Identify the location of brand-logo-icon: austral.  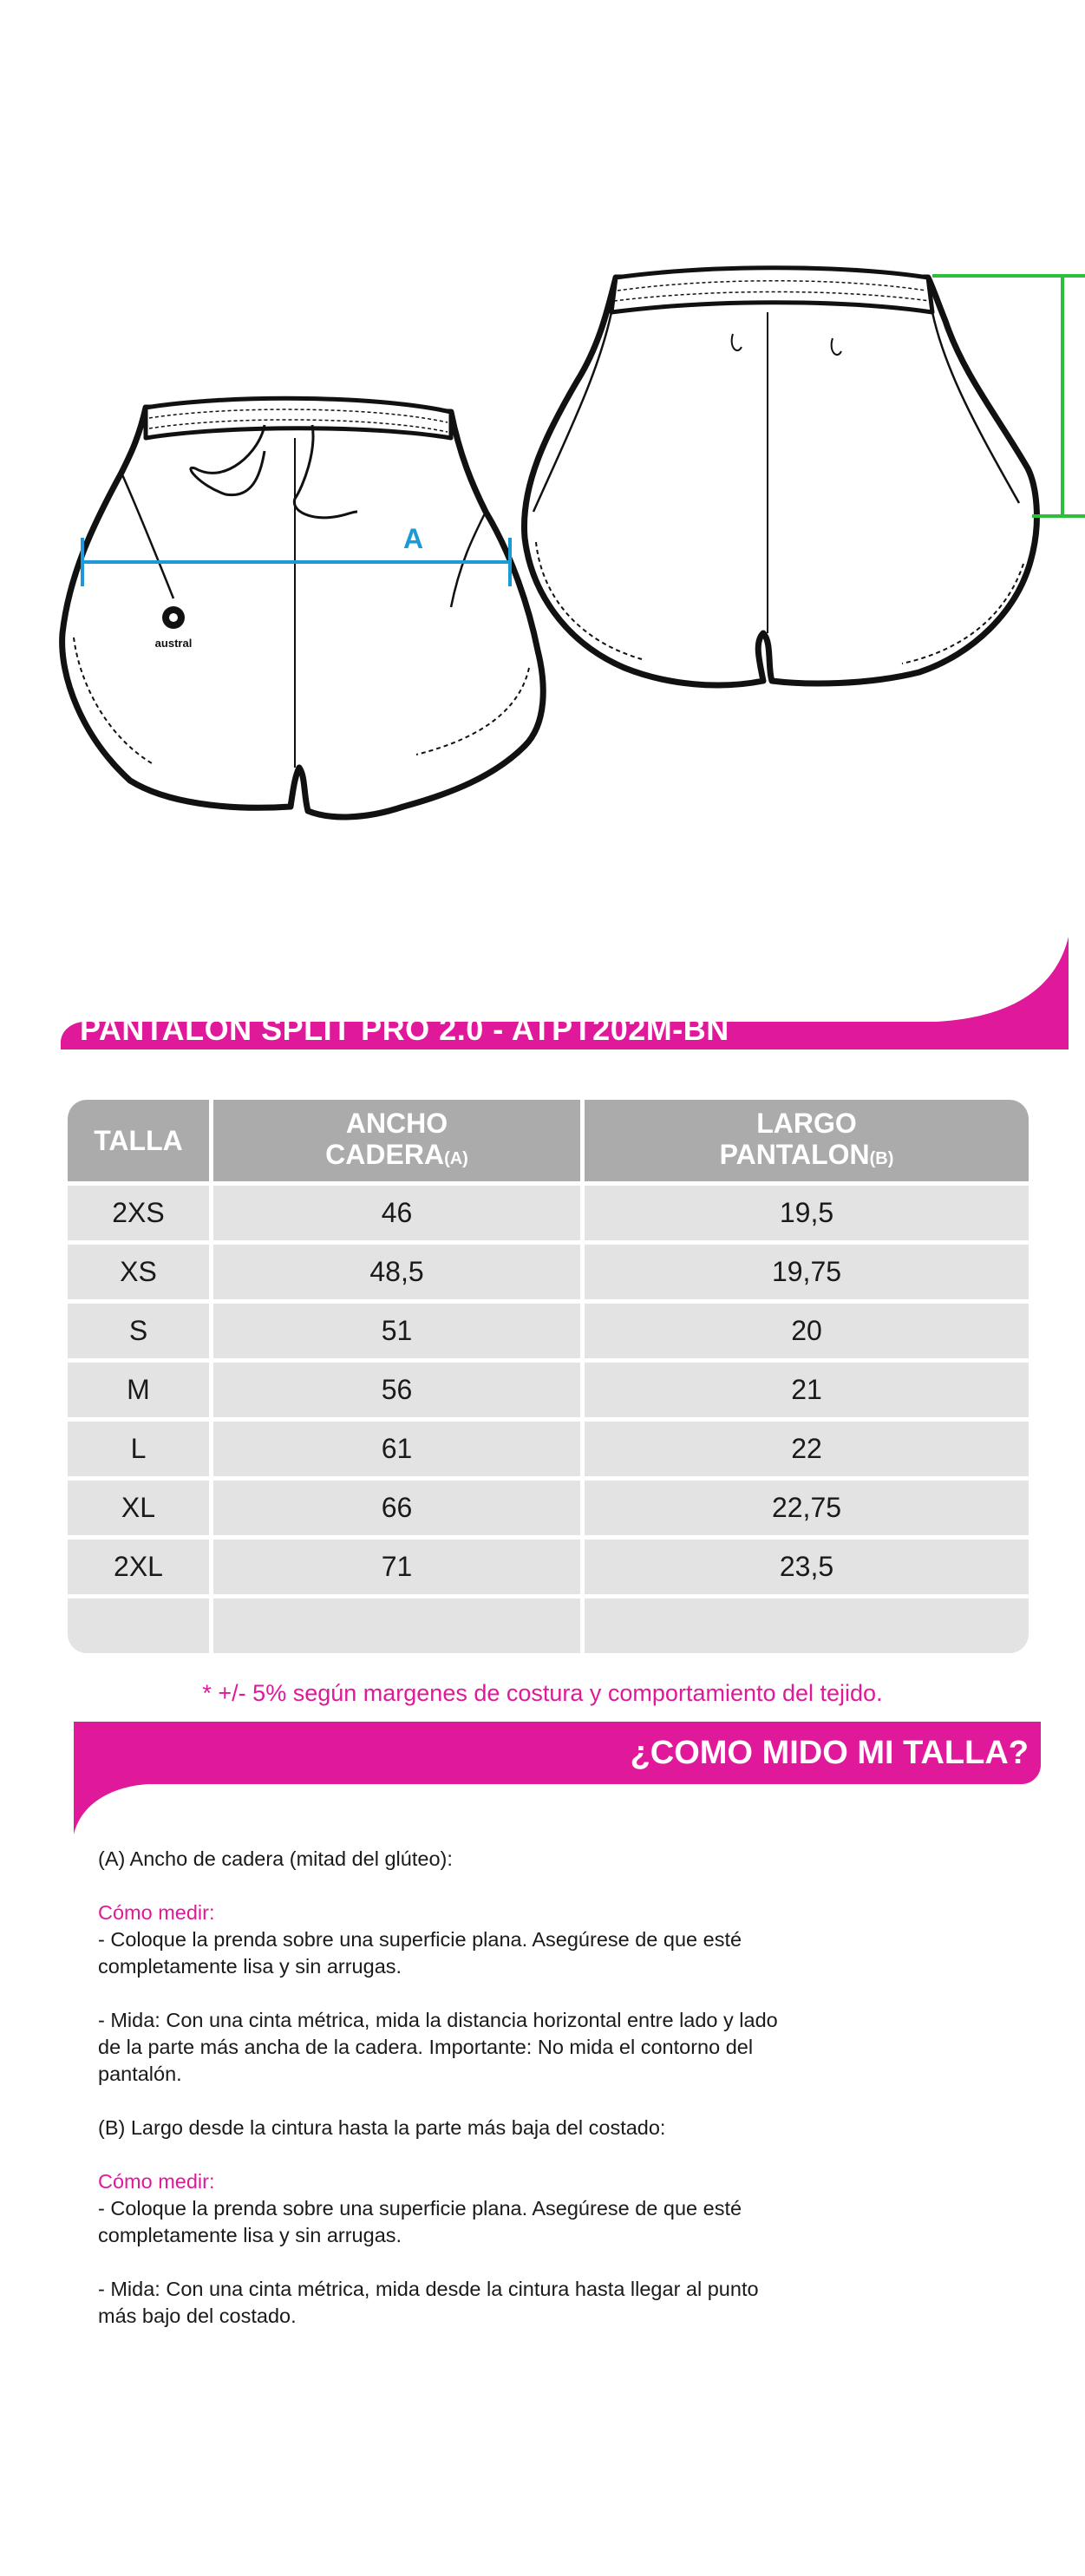
(174, 628).